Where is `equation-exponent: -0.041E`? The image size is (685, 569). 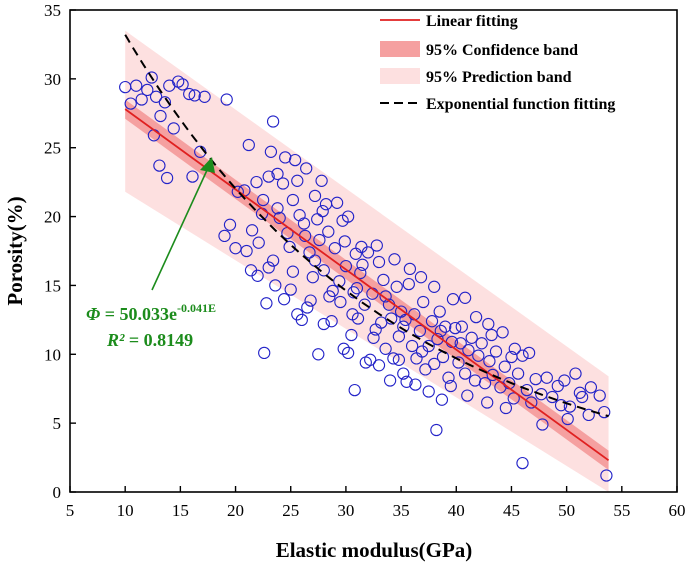
equation-exponent: -0.041E is located at coordinates (196, 308).